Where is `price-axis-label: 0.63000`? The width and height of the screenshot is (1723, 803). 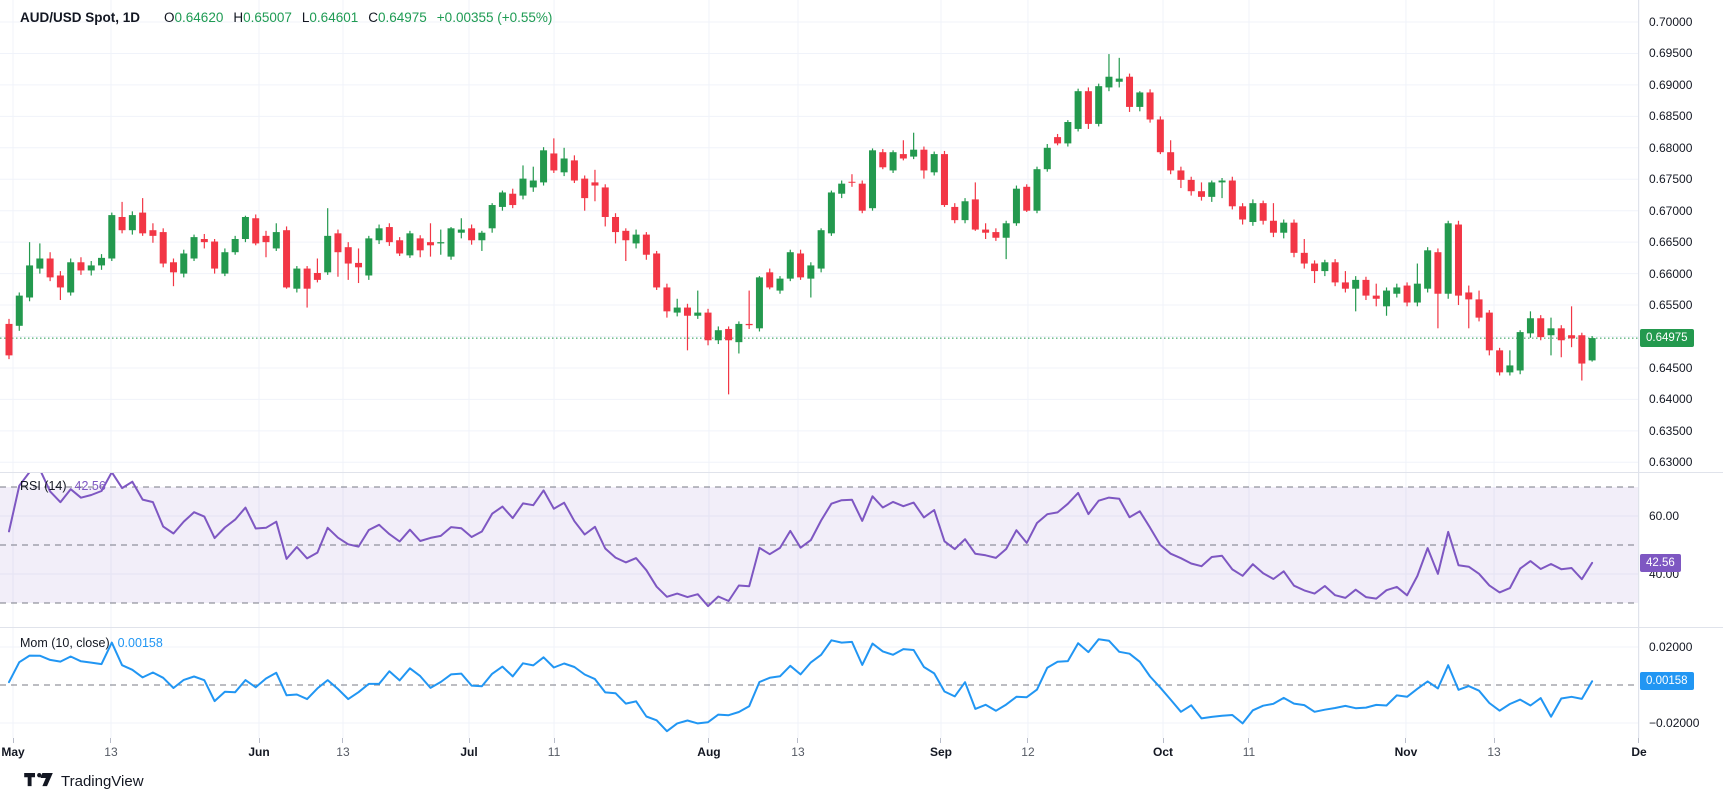 price-axis-label: 0.63000 is located at coordinates (1671, 462).